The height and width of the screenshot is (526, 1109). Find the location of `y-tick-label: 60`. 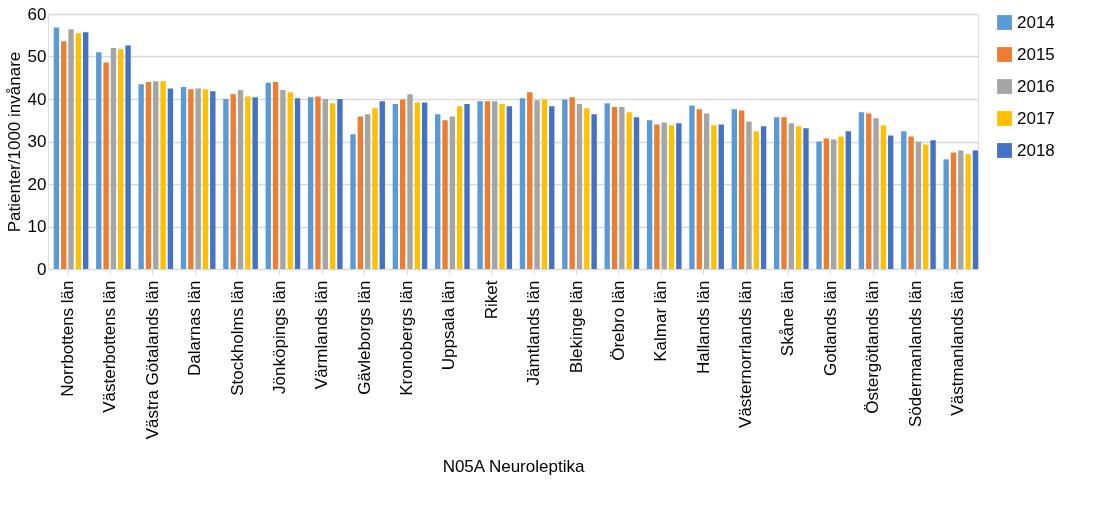

y-tick-label: 60 is located at coordinates (37, 14).